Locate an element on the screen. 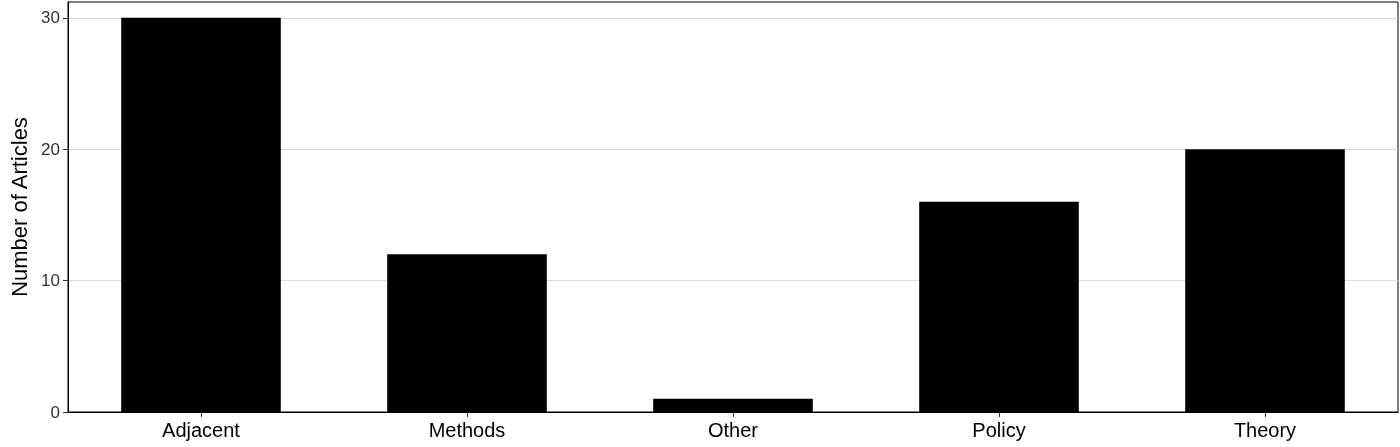 This screenshot has width=1400, height=447. x-tick-label: Theory is located at coordinates (1265, 430).